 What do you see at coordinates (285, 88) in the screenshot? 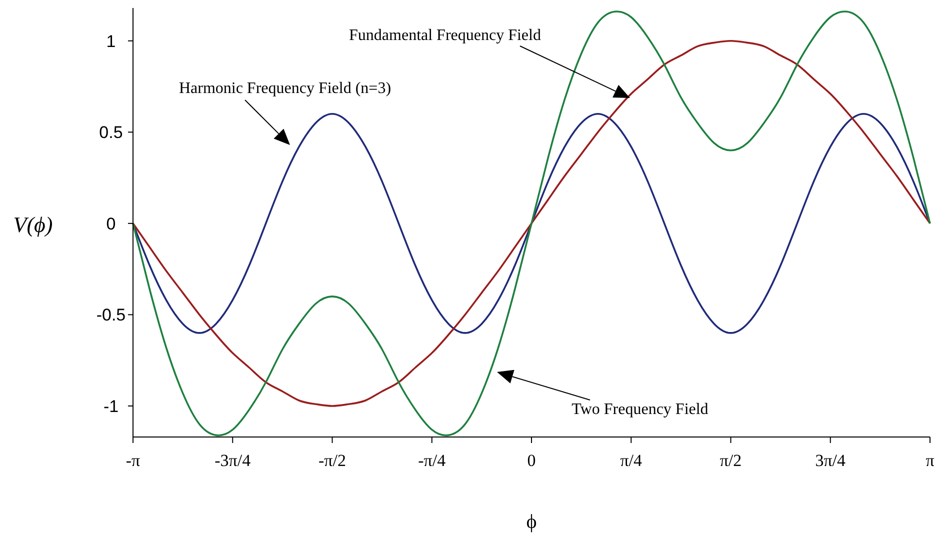
I see `annotation: Harmonic Frequency Field (n=3)` at bounding box center [285, 88].